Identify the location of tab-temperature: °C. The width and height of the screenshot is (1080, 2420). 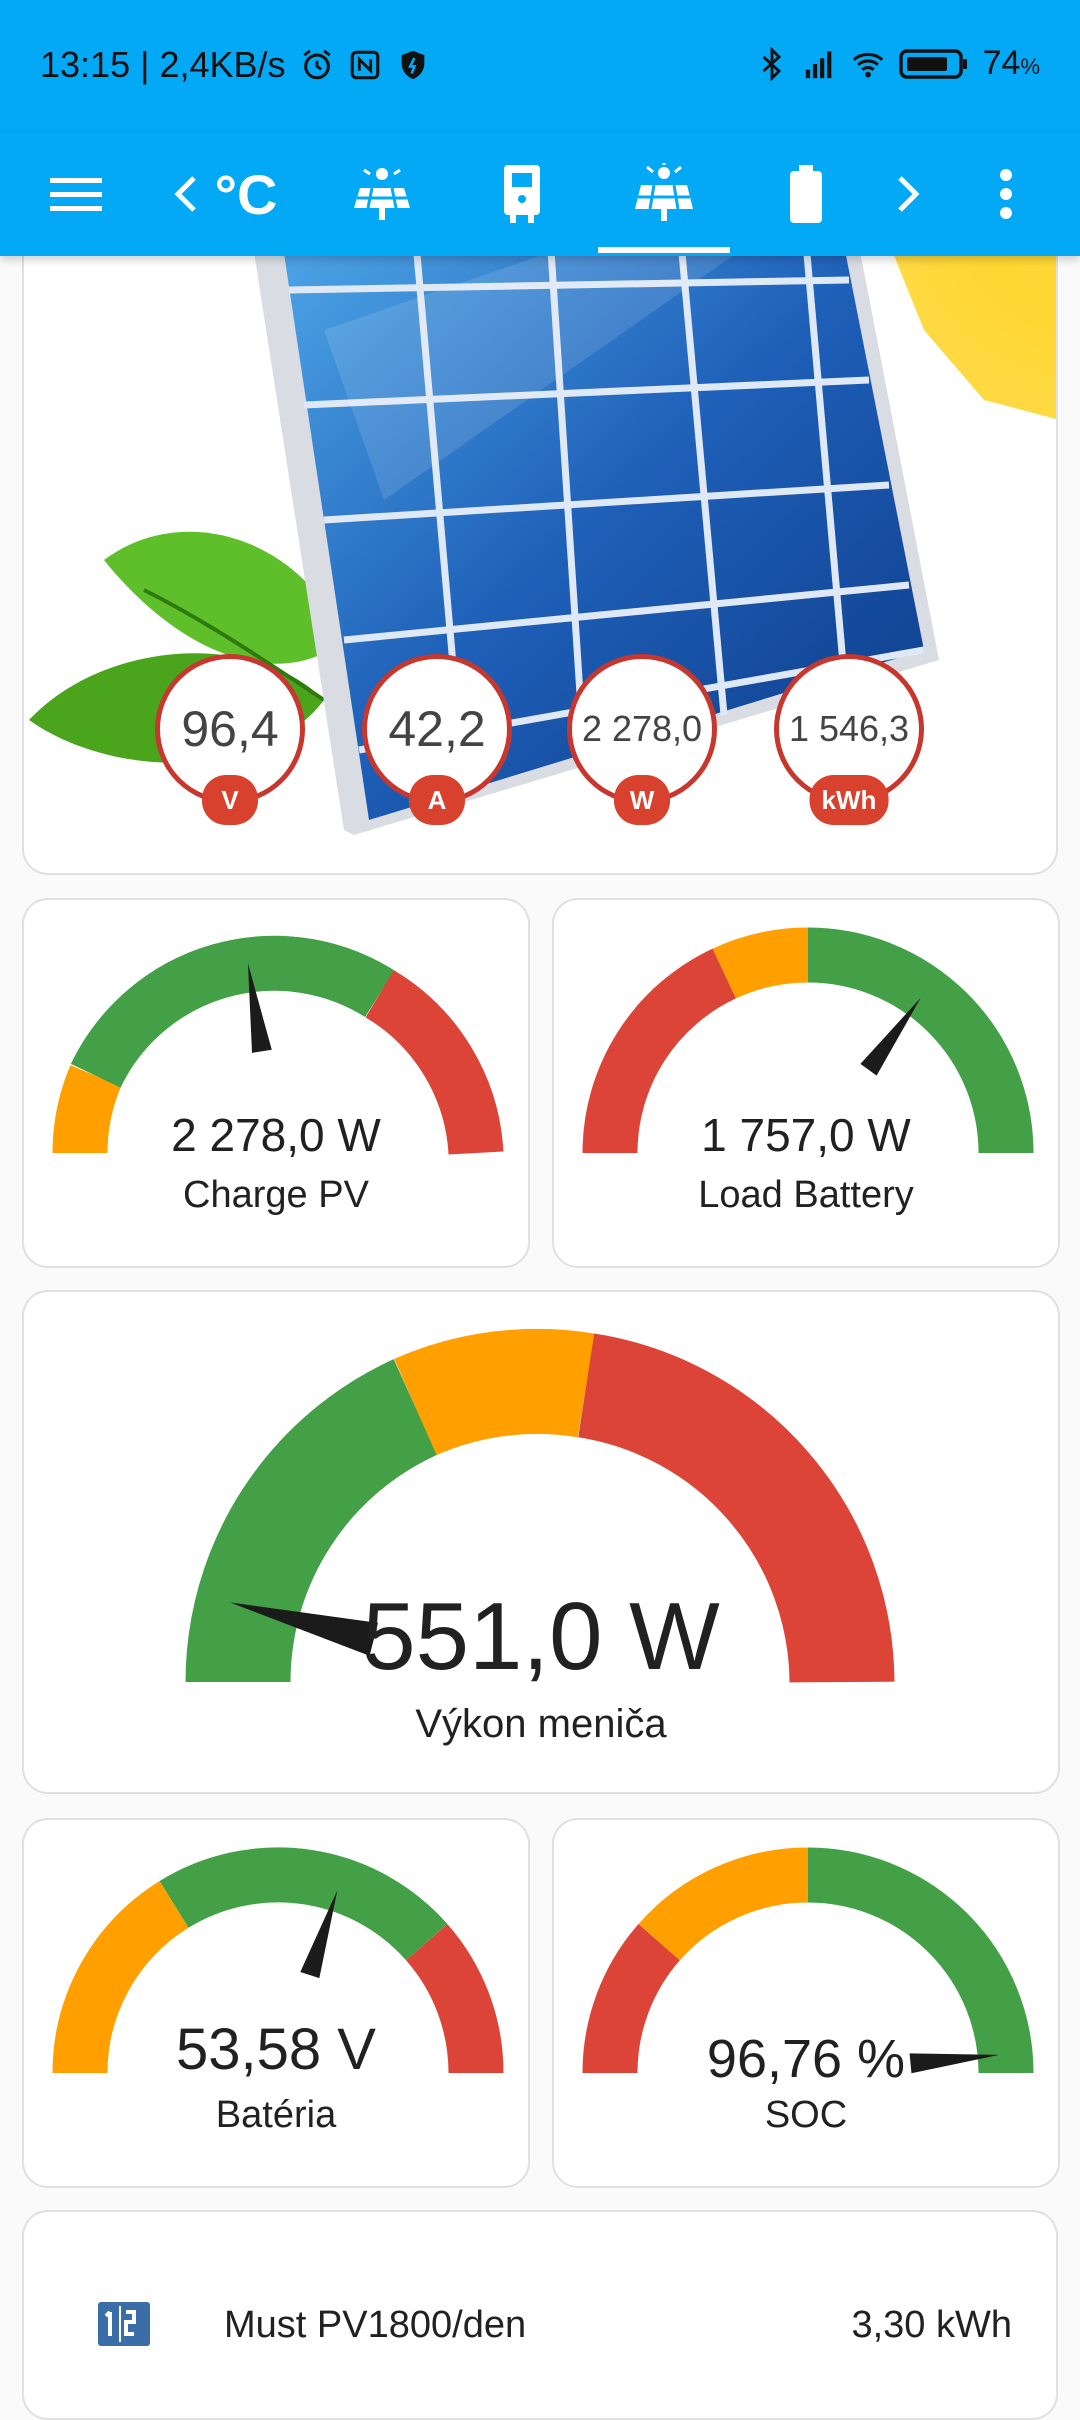
(246, 194).